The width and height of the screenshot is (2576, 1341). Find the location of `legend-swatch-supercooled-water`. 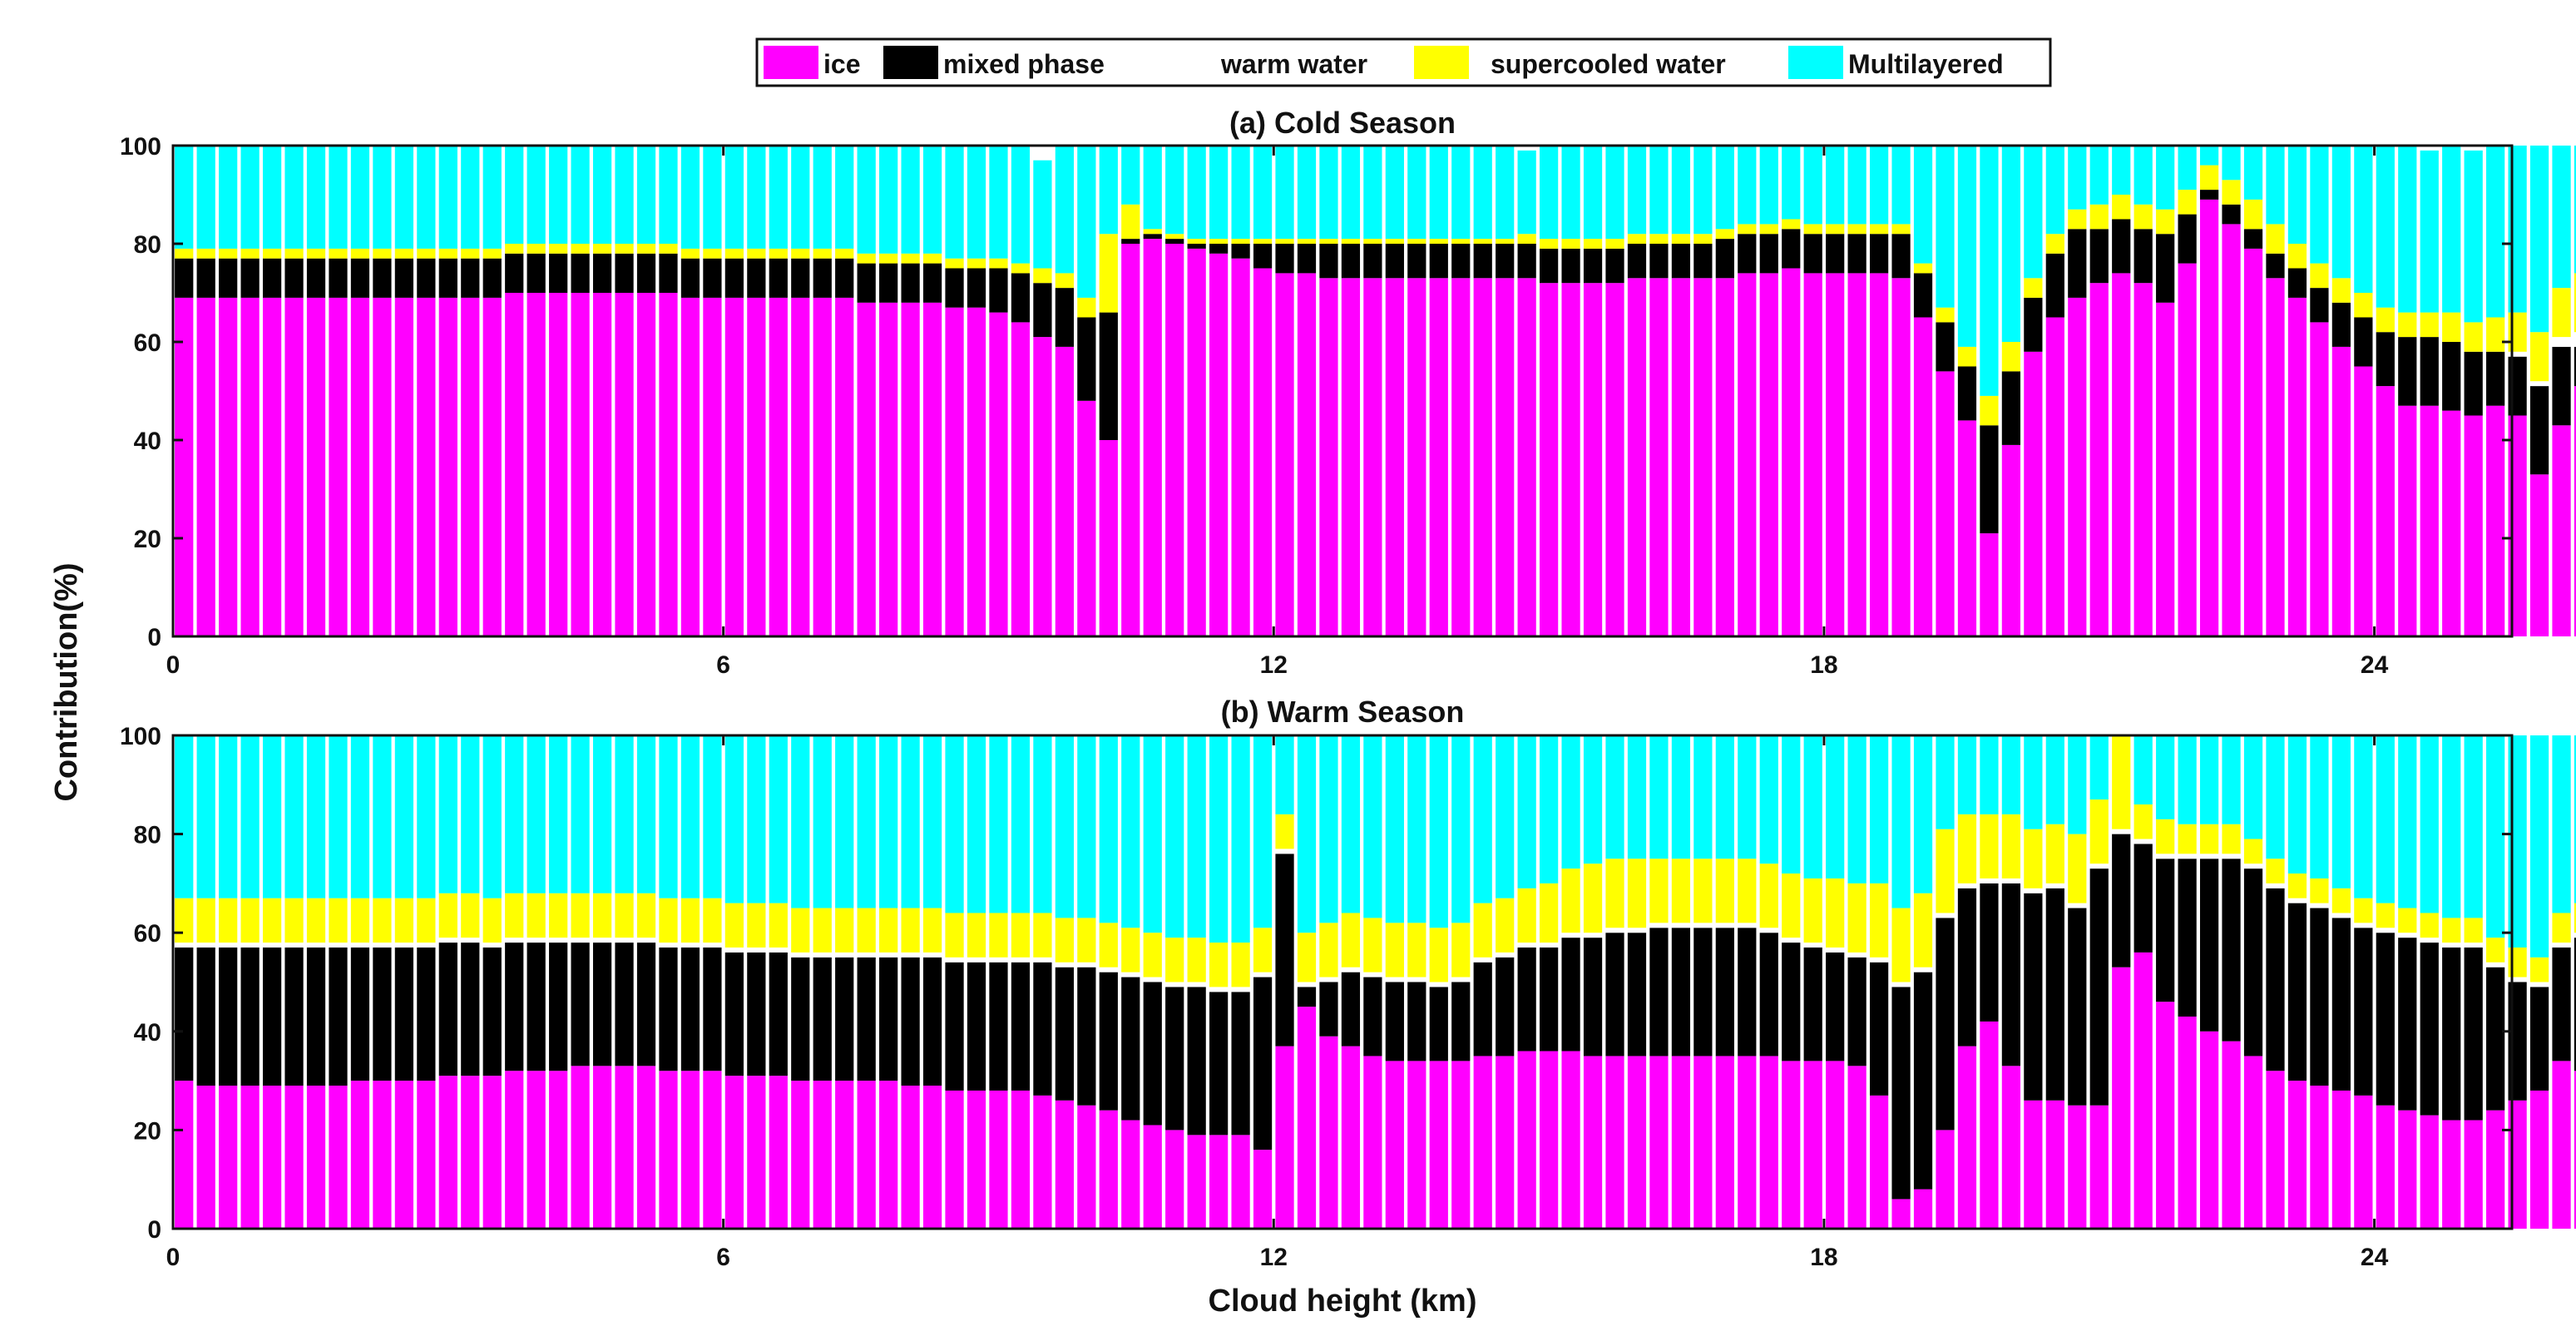

legend-swatch-supercooled-water is located at coordinates (1441, 62).